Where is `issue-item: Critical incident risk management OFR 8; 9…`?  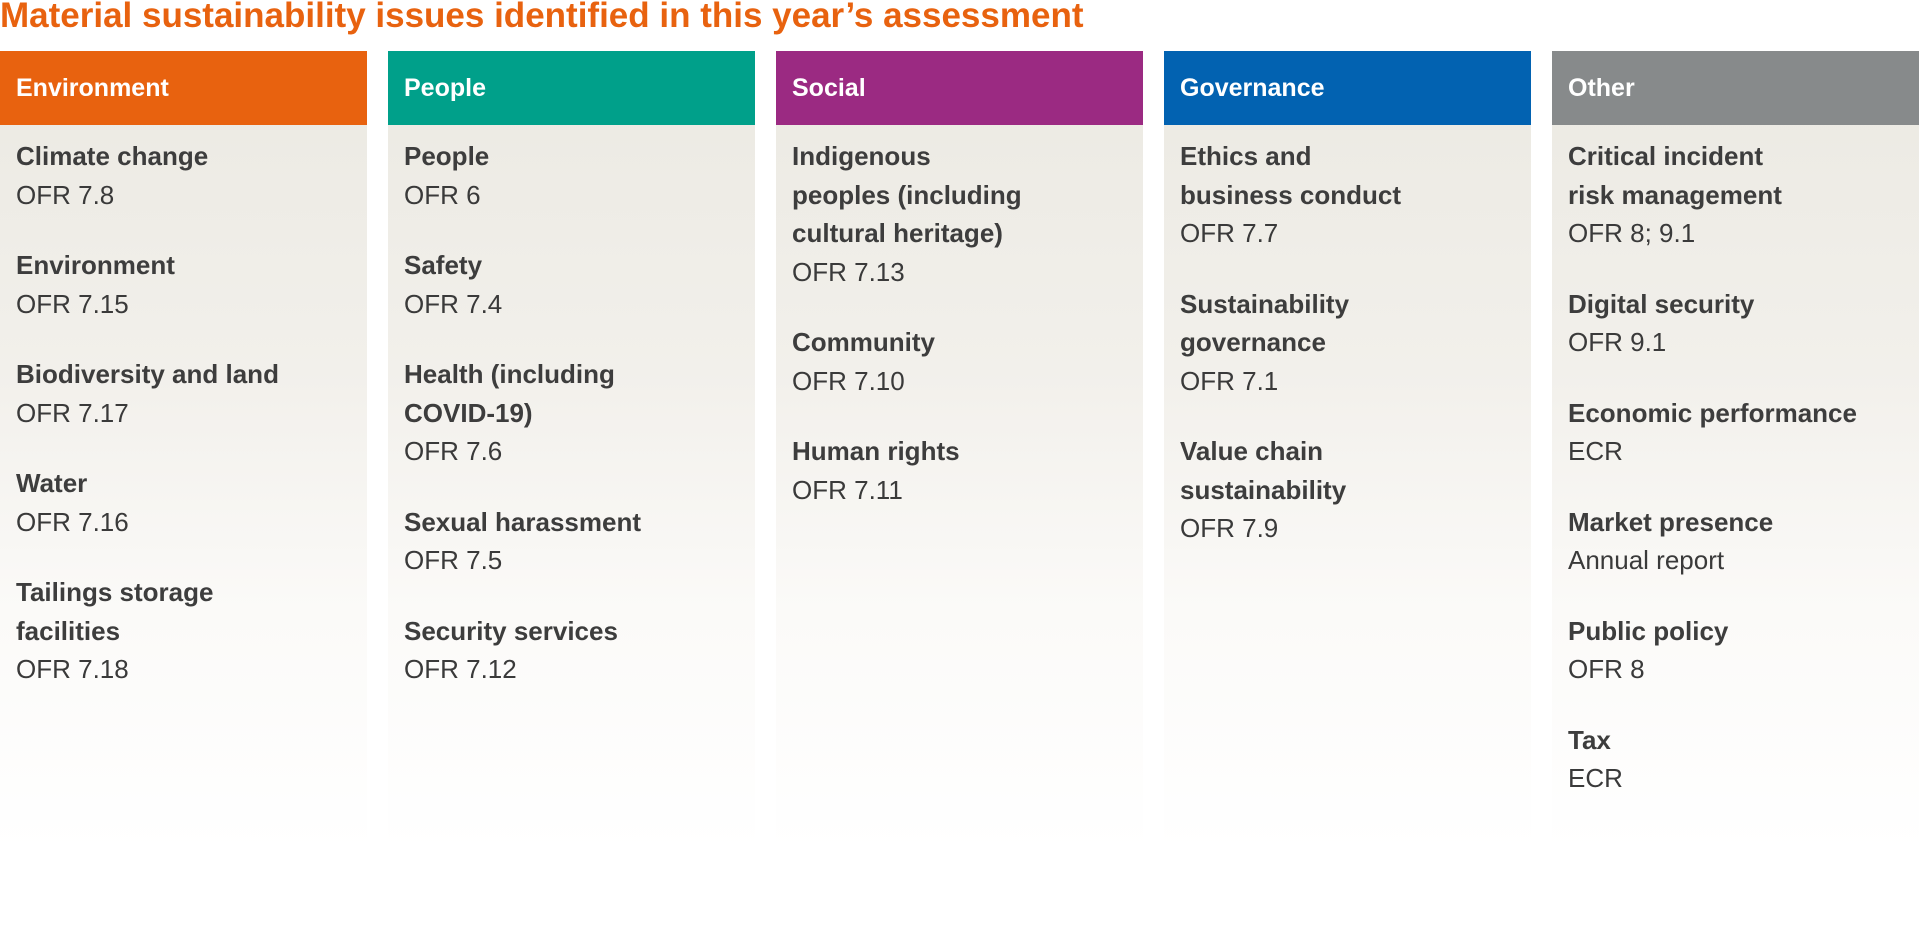 issue-item: Critical incident risk management OFR 8; 9… is located at coordinates (1738, 195).